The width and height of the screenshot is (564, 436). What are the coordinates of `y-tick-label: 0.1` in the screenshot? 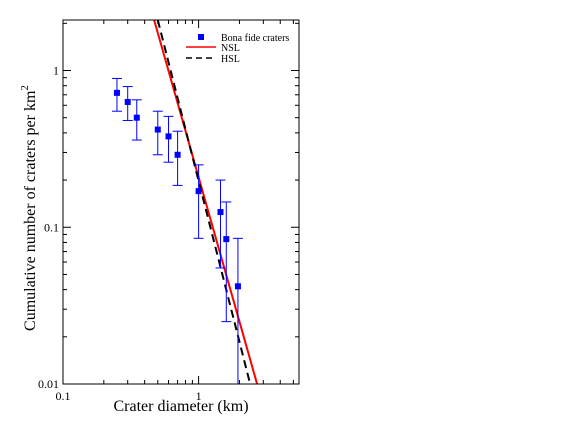 It's located at (51, 227).